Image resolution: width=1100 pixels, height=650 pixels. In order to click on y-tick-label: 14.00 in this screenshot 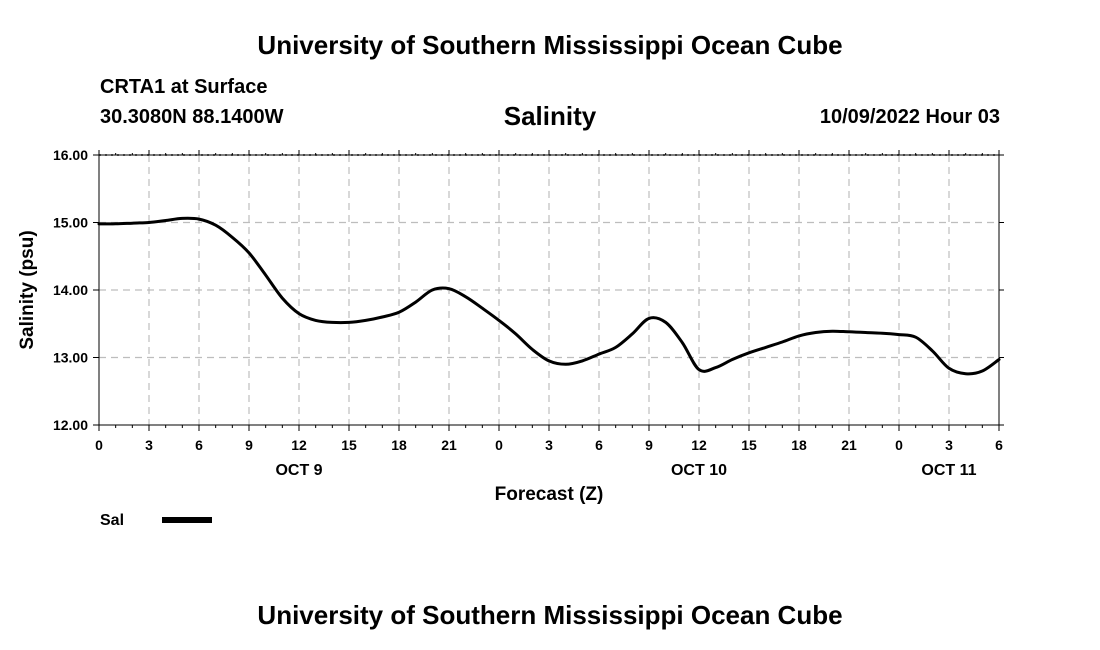, I will do `click(70, 290)`.